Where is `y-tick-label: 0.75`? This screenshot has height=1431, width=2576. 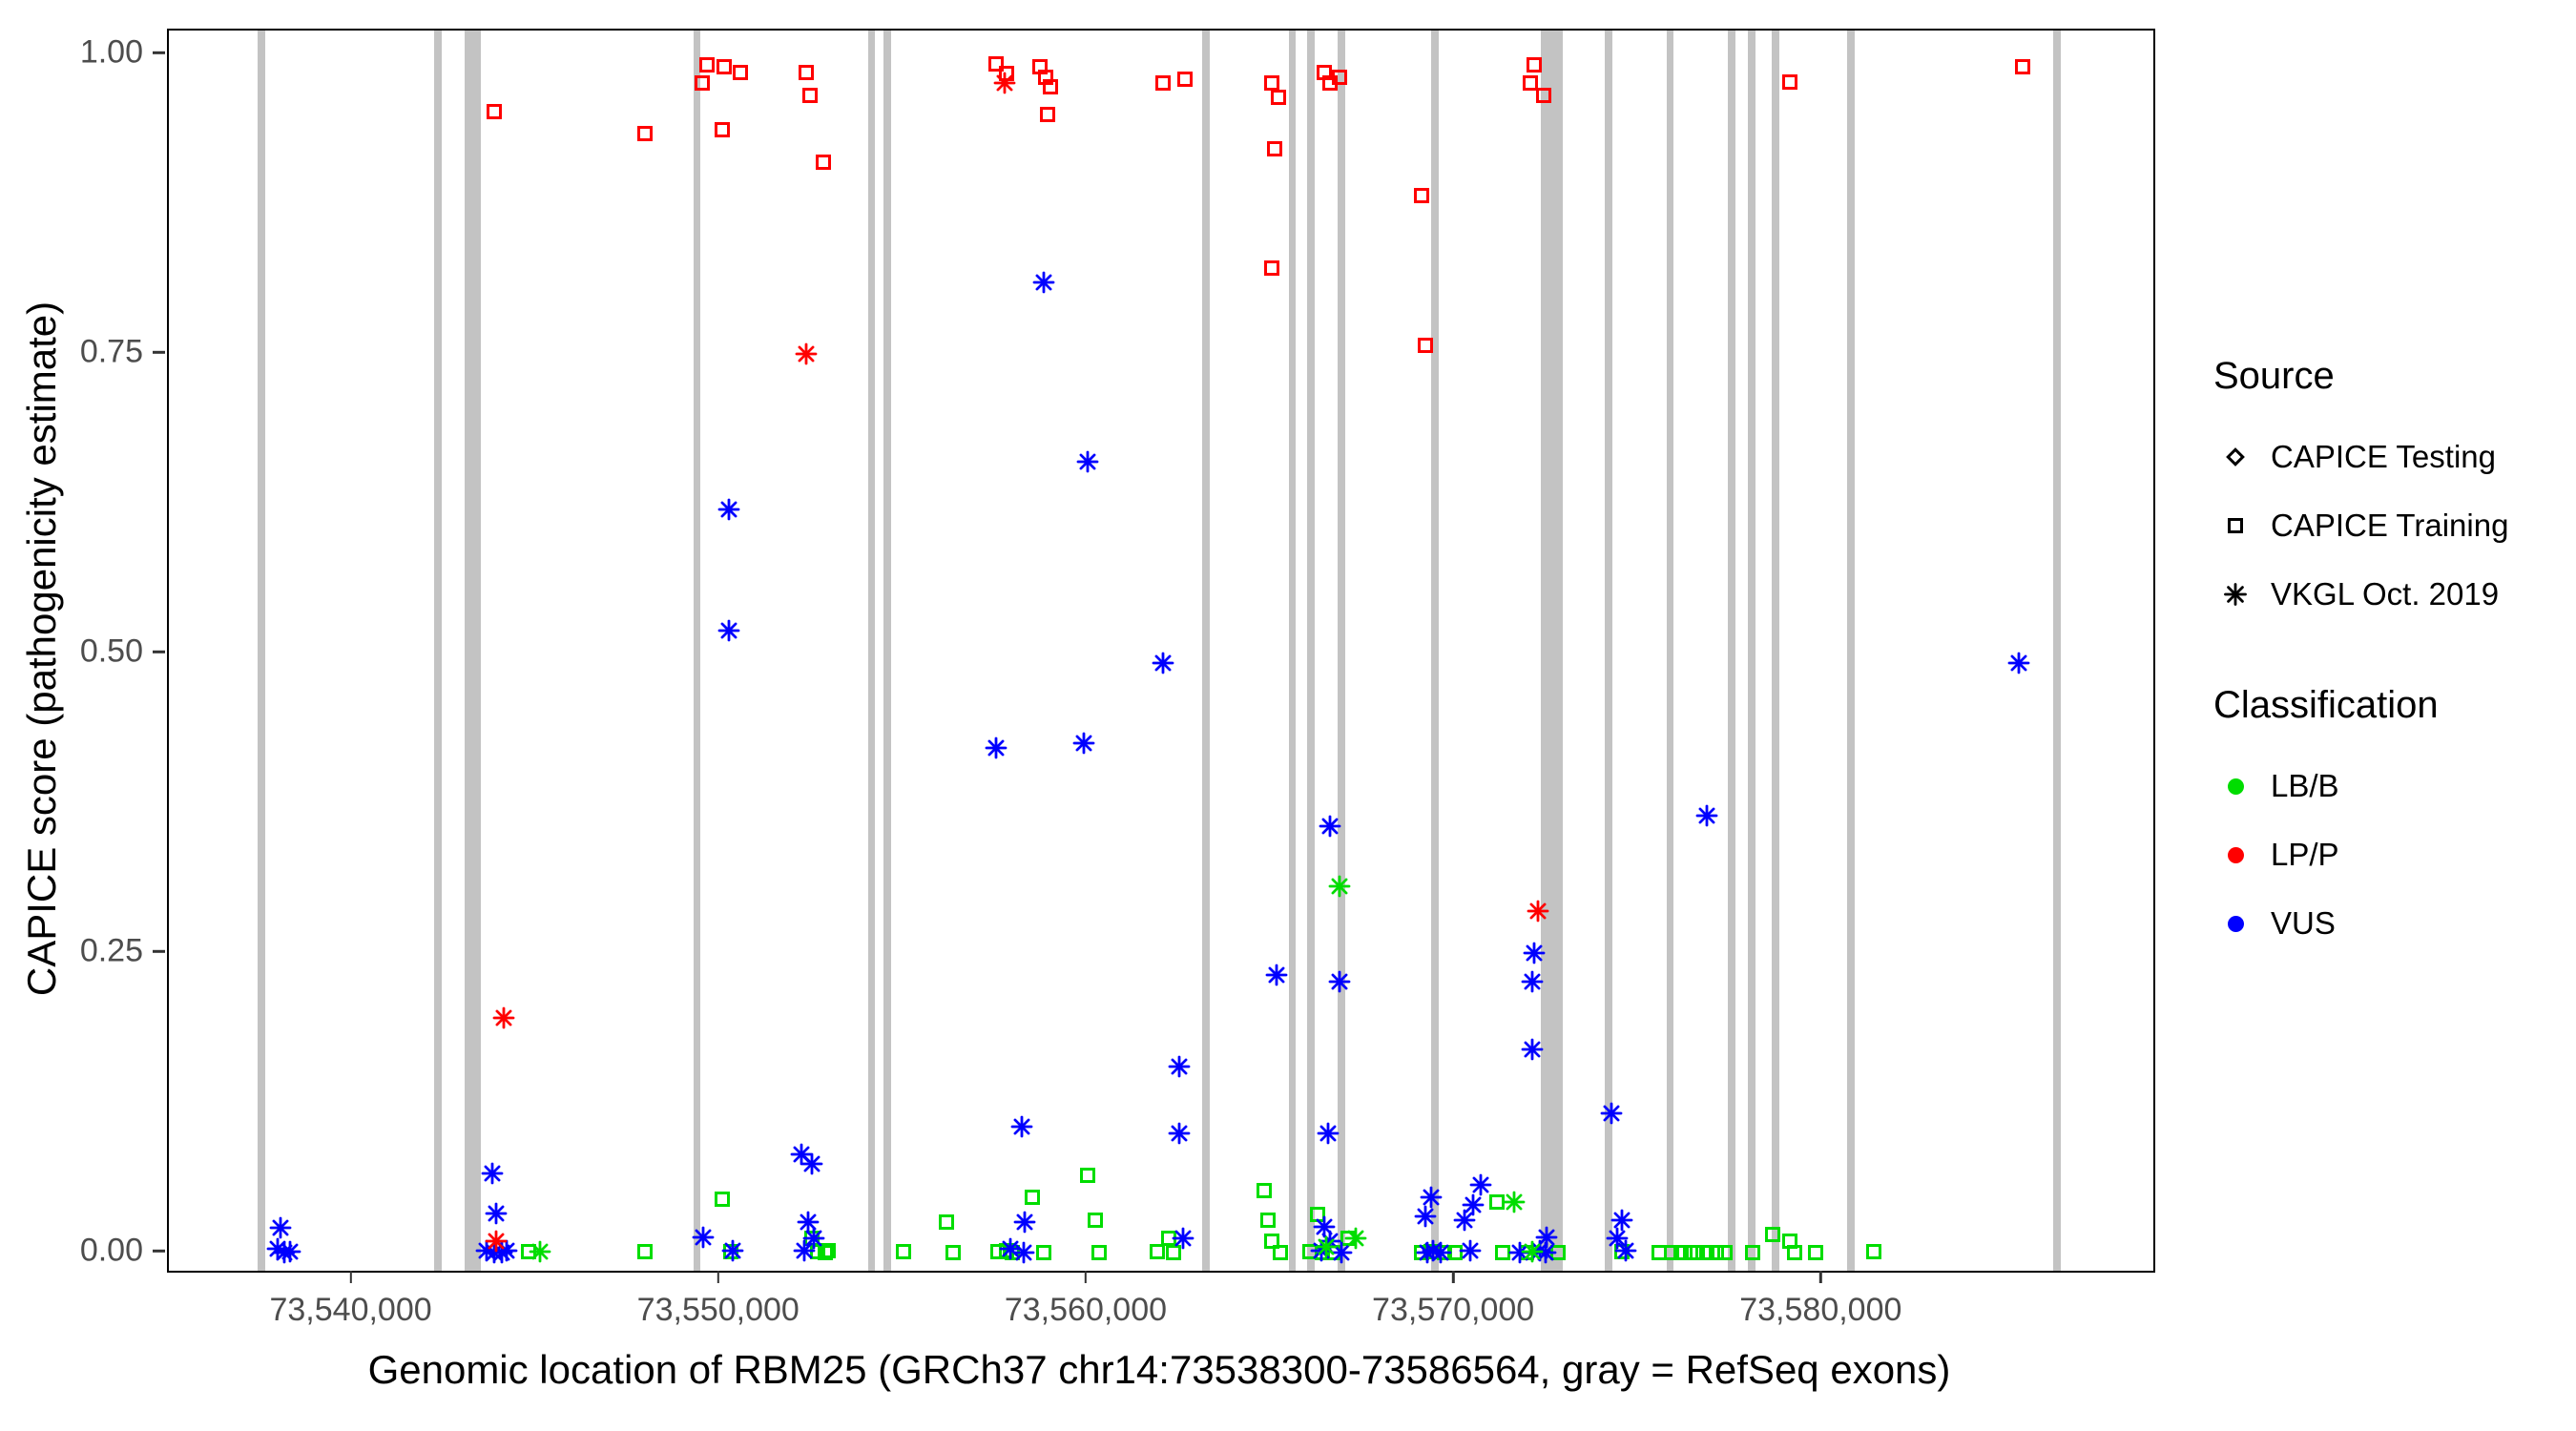
y-tick-label: 0.75 is located at coordinates (111, 351).